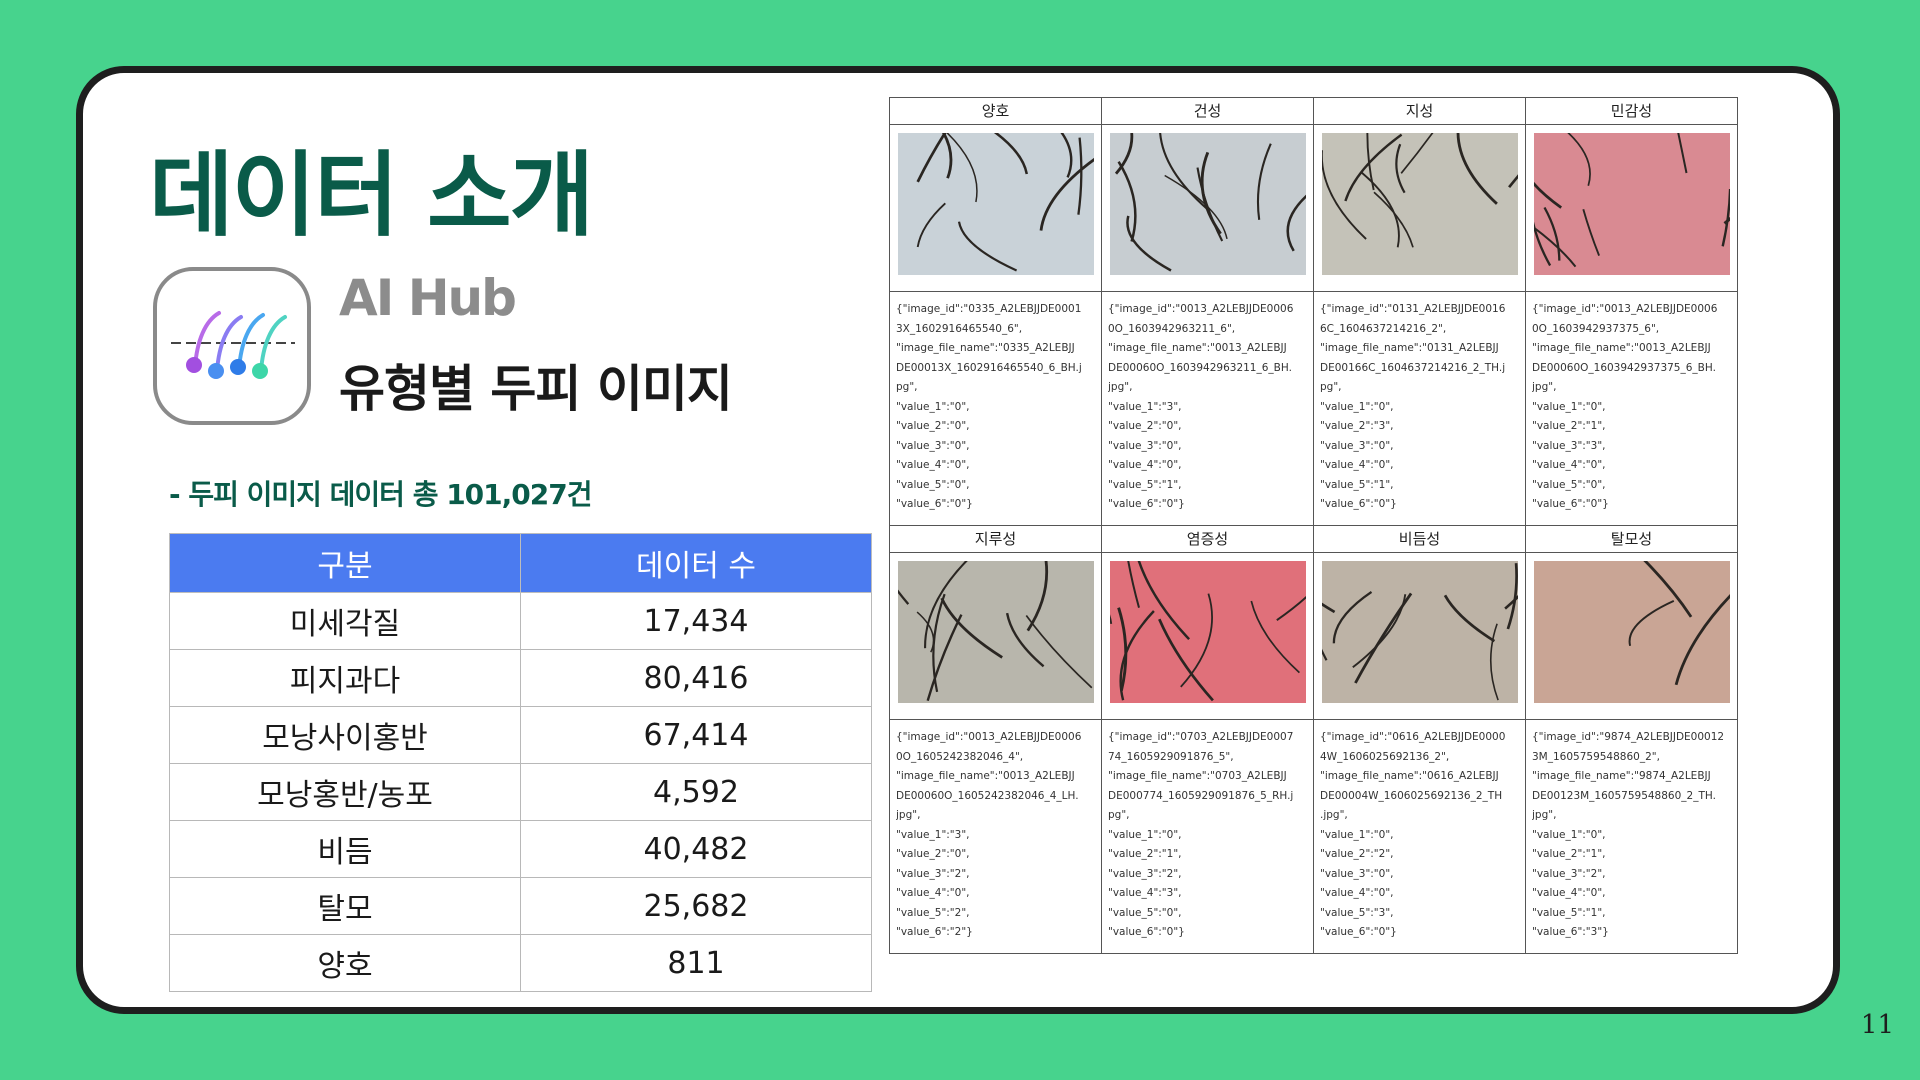  Describe the element at coordinates (345, 906) in the screenshot. I see `category-cell: 탈모` at that location.